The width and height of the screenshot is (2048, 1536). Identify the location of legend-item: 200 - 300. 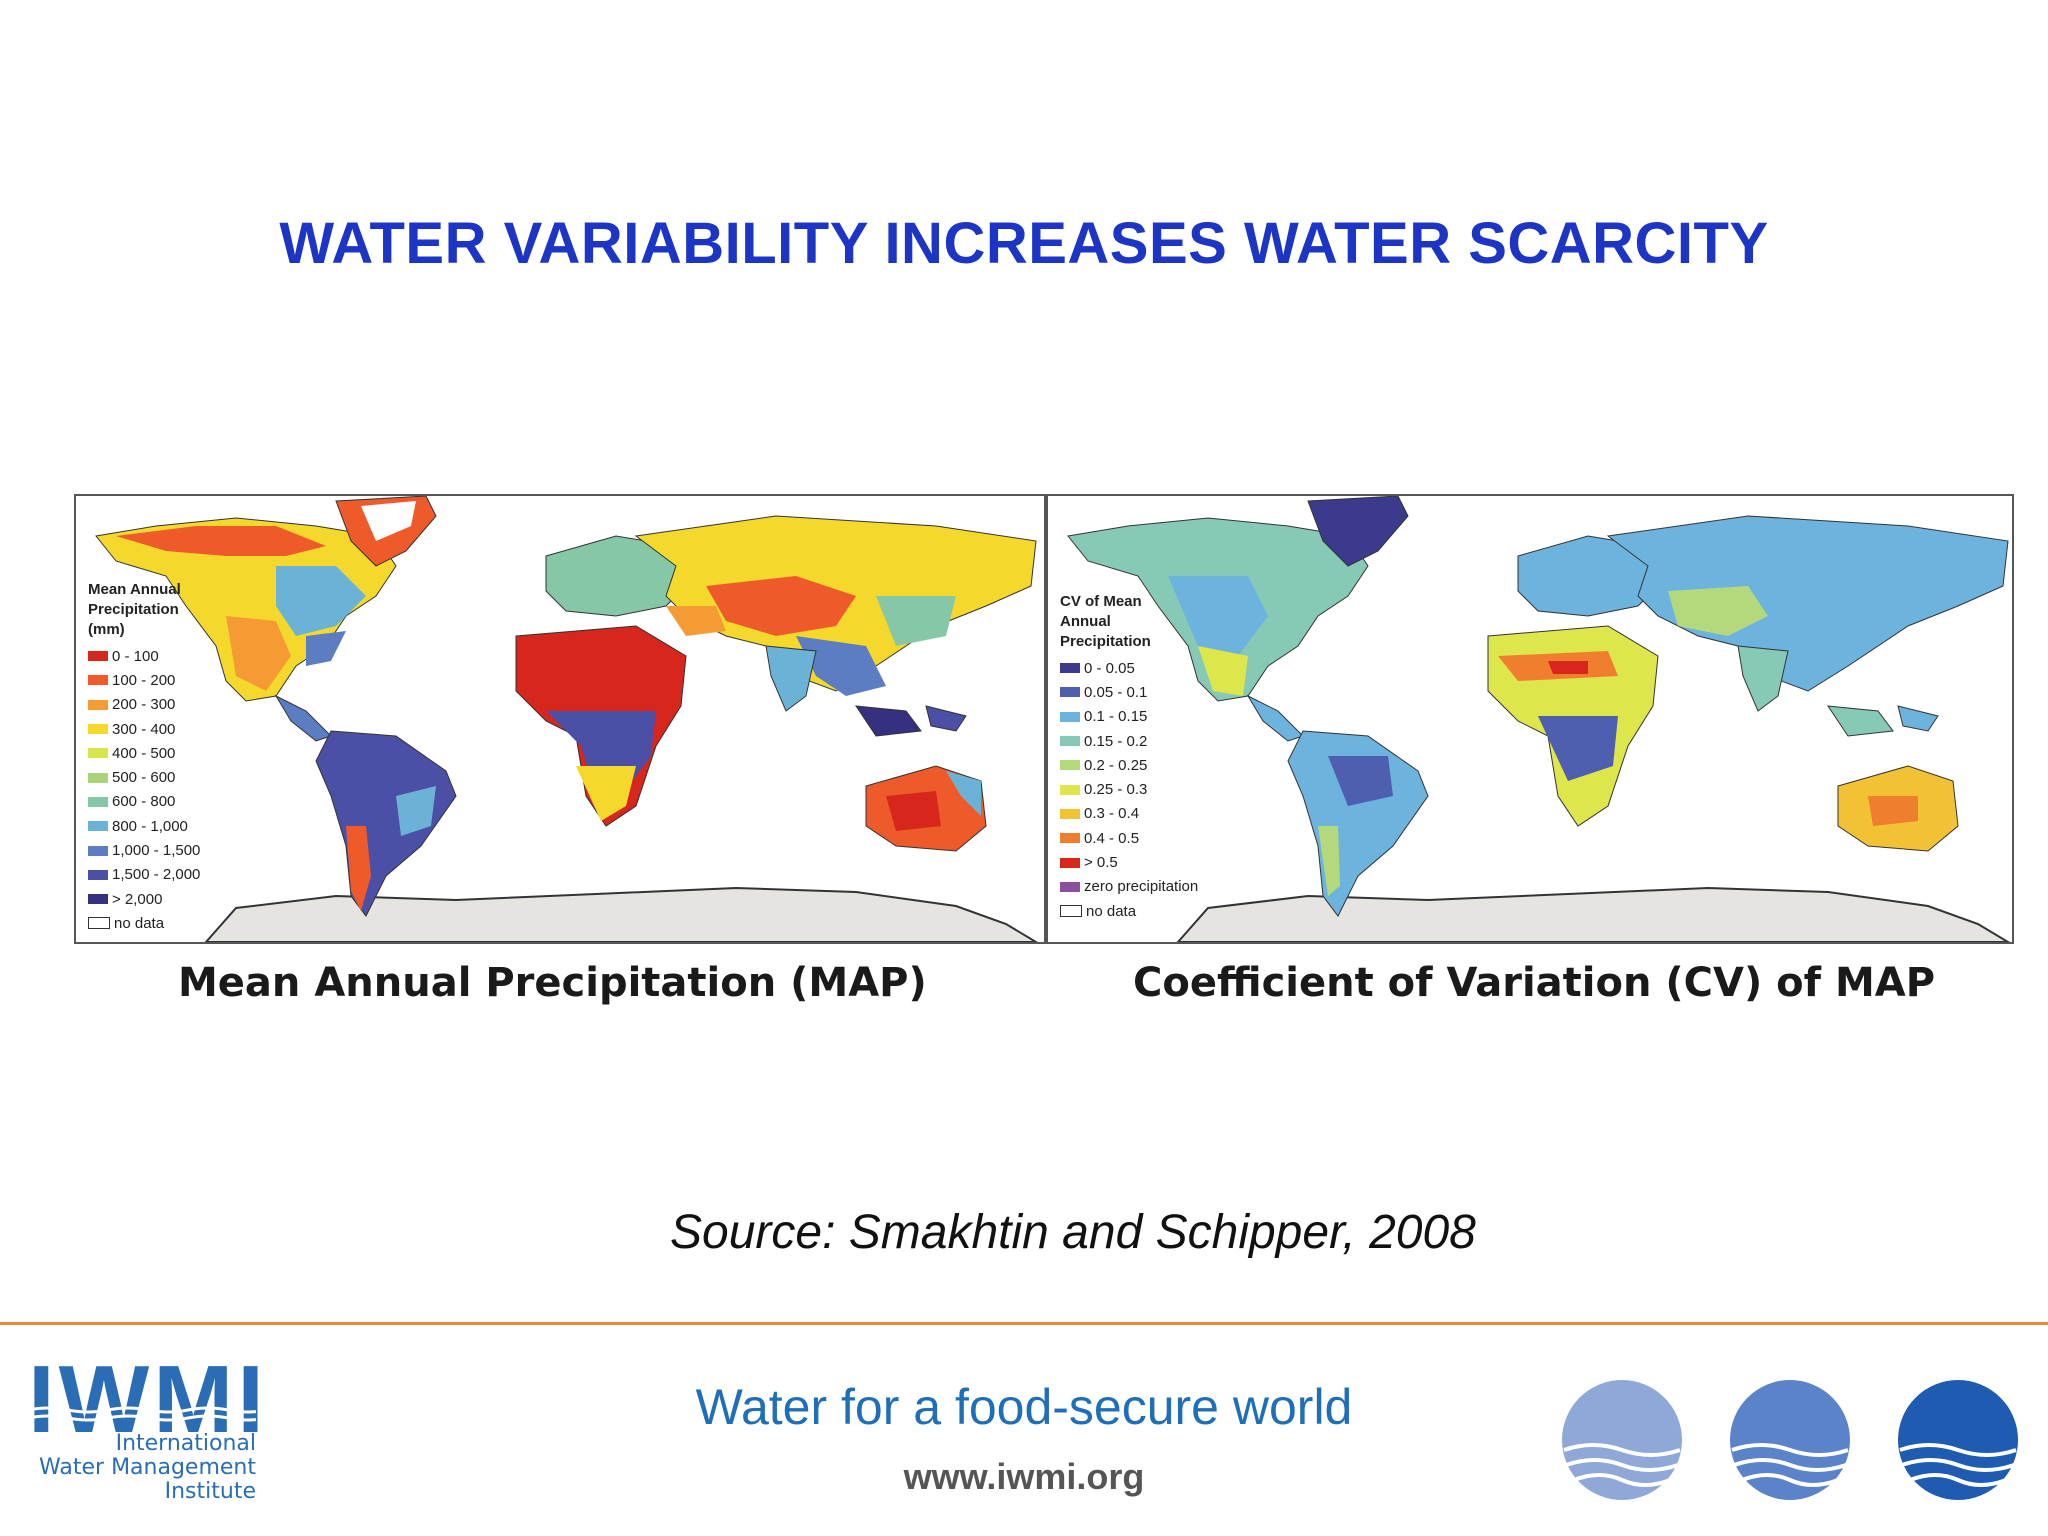
(144, 705).